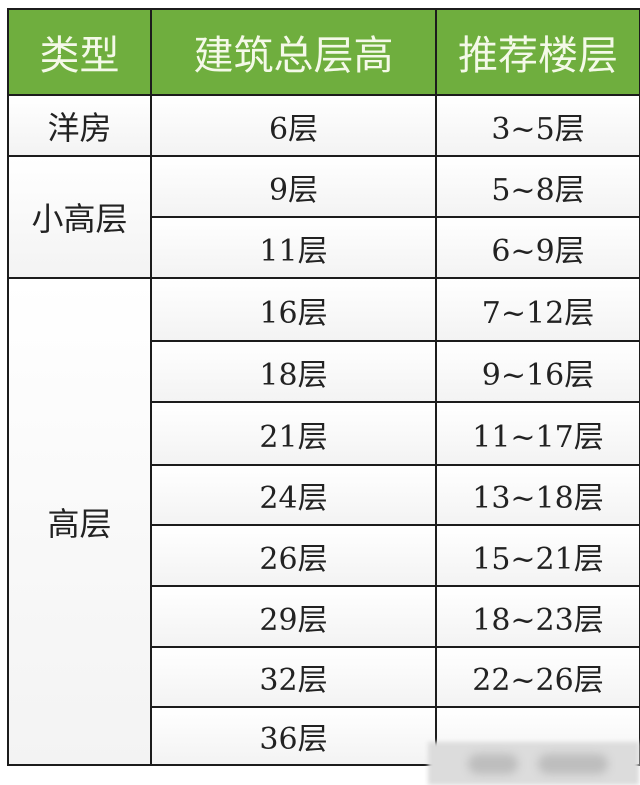 This screenshot has width=640, height=785. What do you see at coordinates (537, 555) in the screenshot?
I see `recommended-floors-cell: 15~21层` at bounding box center [537, 555].